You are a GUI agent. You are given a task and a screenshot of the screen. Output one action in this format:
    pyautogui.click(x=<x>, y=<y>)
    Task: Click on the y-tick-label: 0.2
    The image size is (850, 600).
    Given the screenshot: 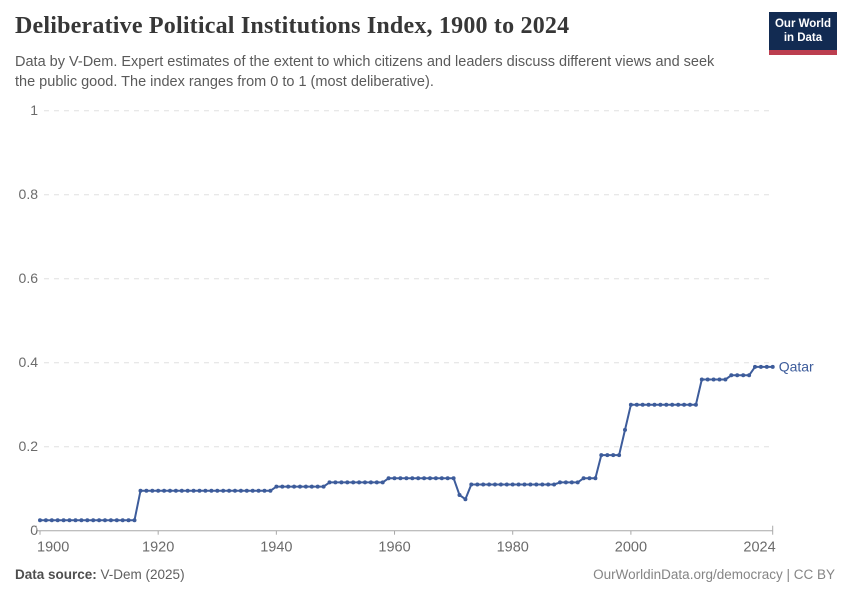 What is the action you would take?
    pyautogui.click(x=29, y=446)
    